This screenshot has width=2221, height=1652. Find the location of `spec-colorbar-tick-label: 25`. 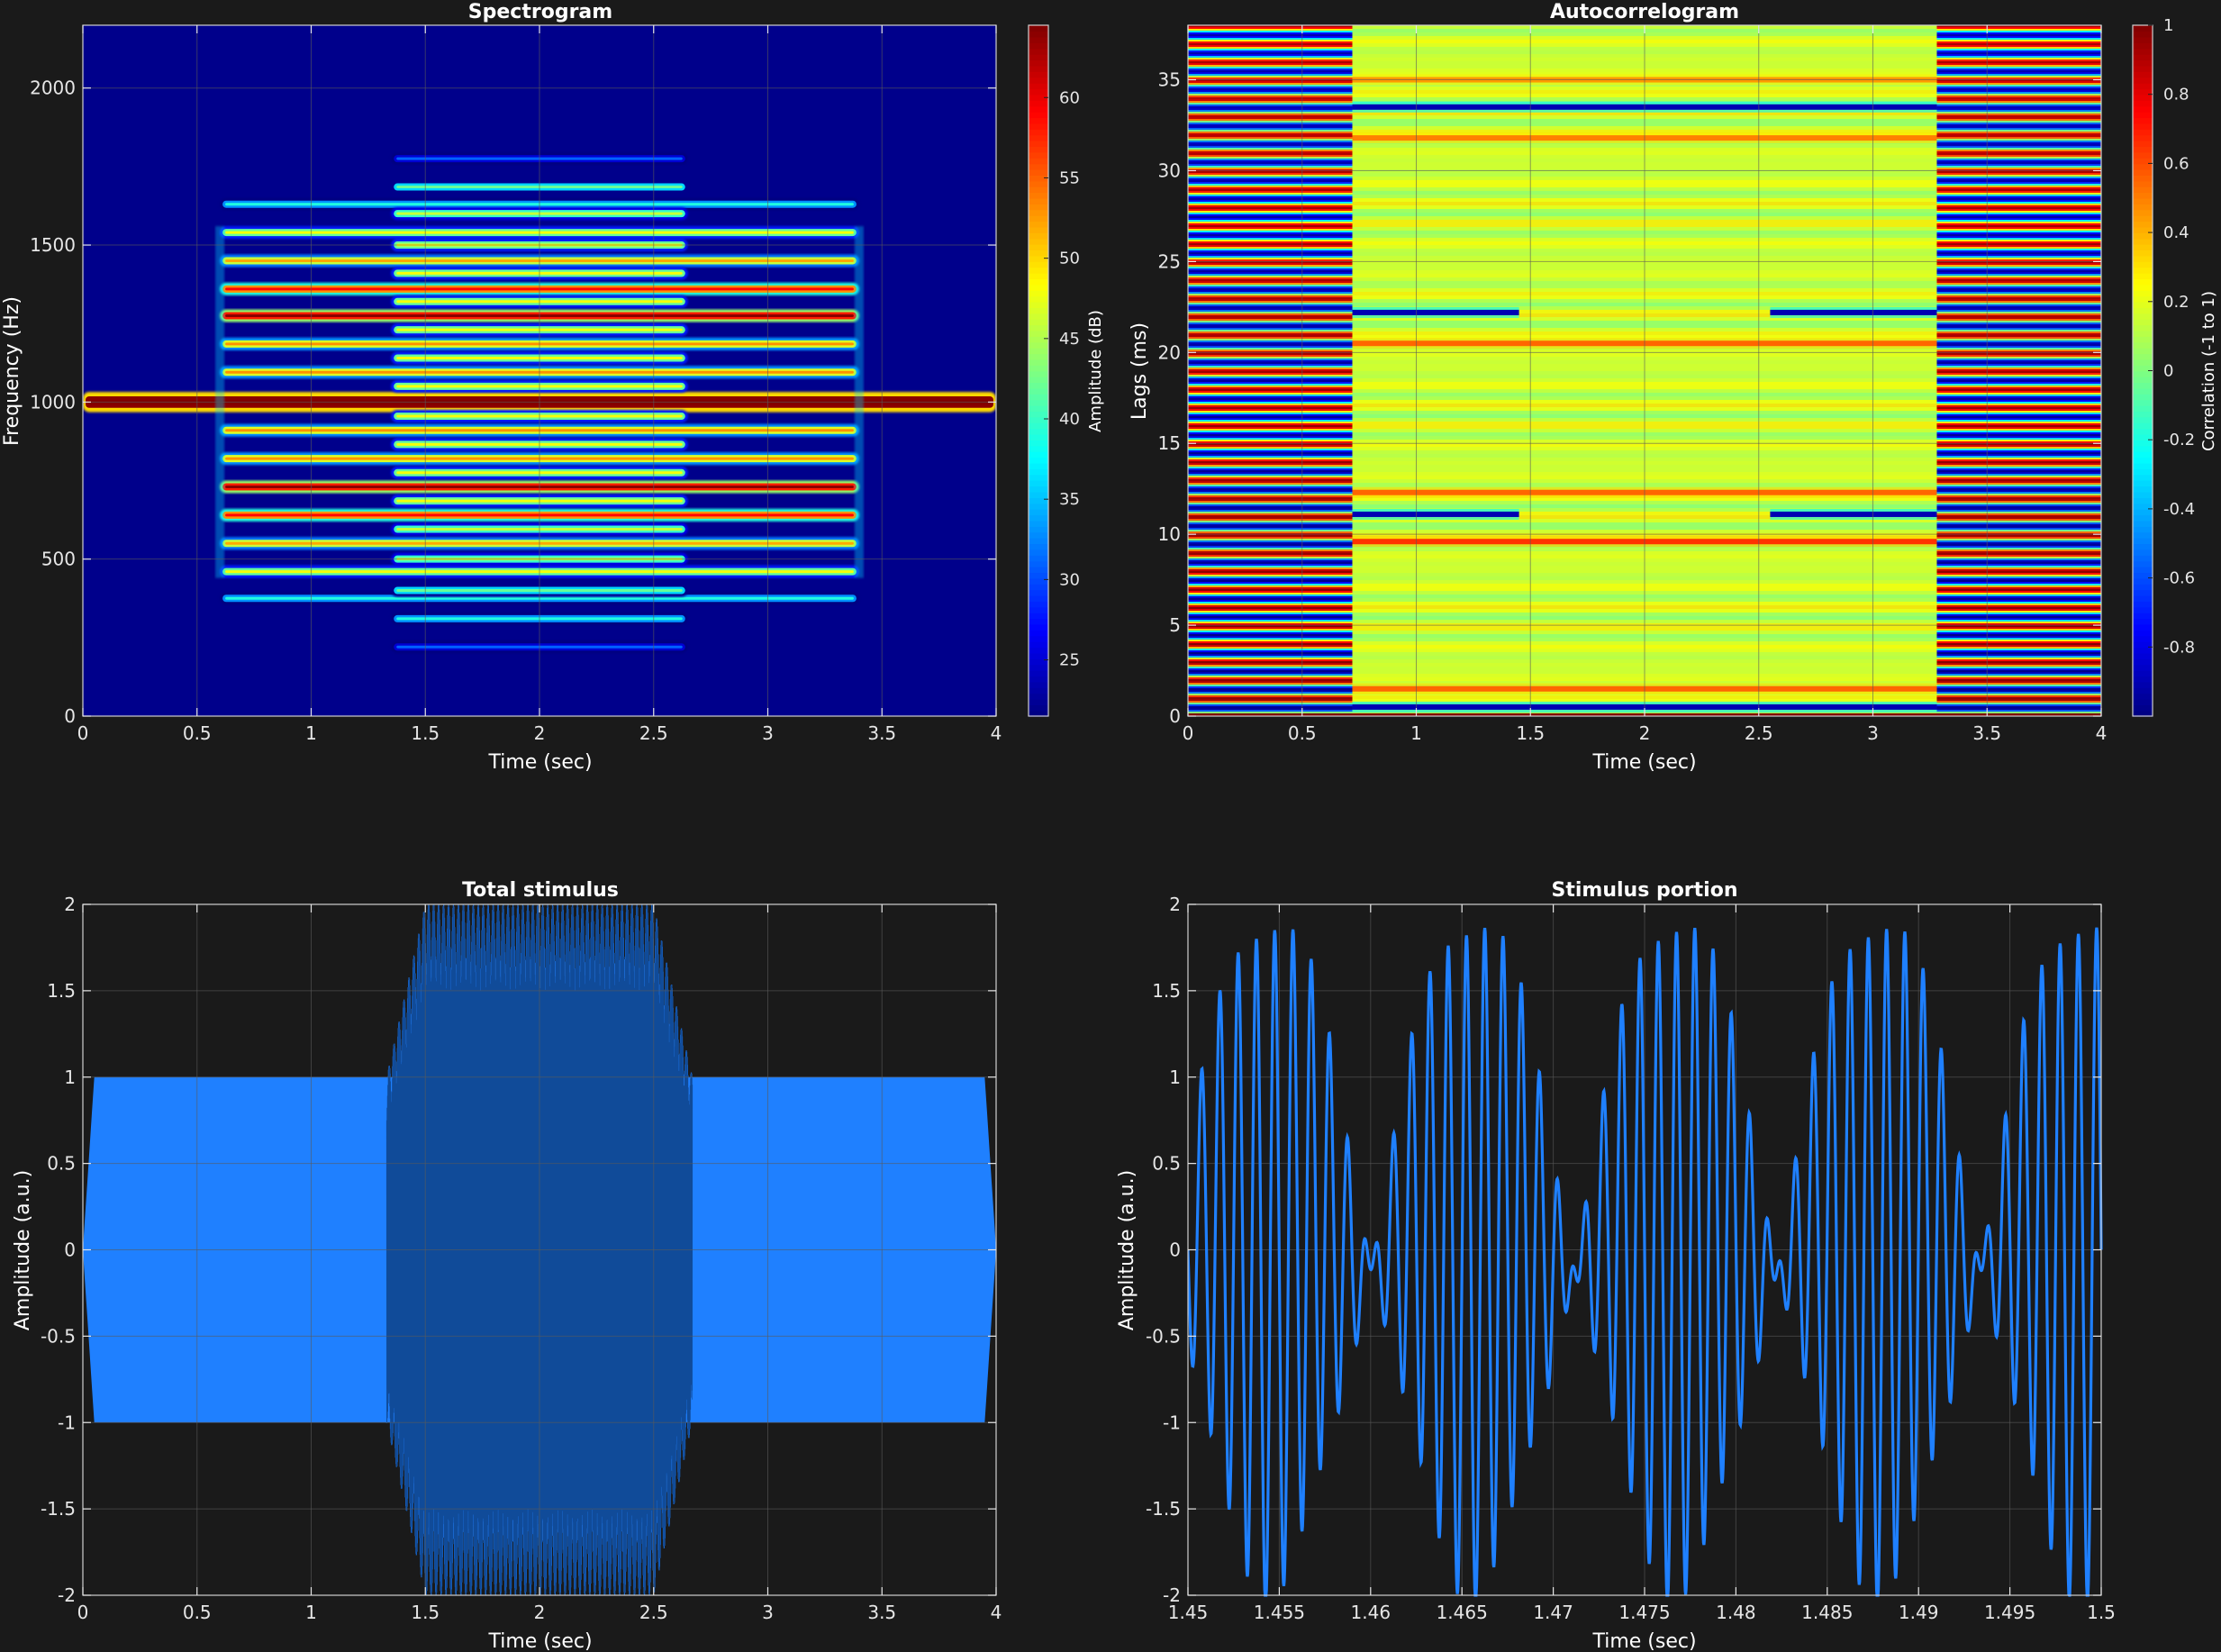

spec-colorbar-tick-label: 25 is located at coordinates (1069, 660).